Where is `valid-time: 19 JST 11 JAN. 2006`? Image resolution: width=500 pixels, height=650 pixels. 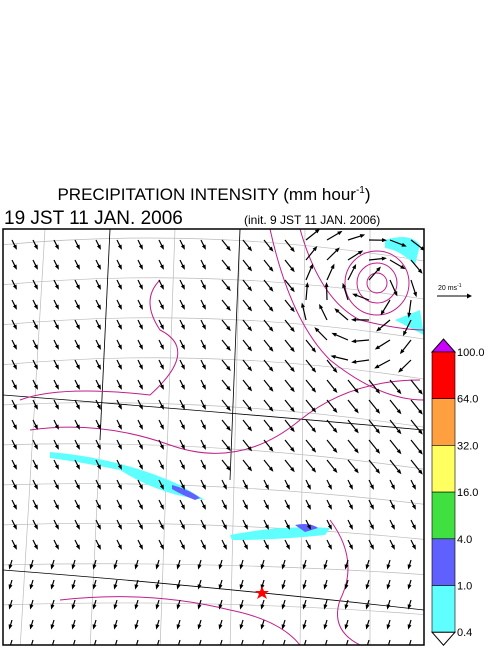
valid-time: 19 JST 11 JAN. 2006 is located at coordinates (93, 218).